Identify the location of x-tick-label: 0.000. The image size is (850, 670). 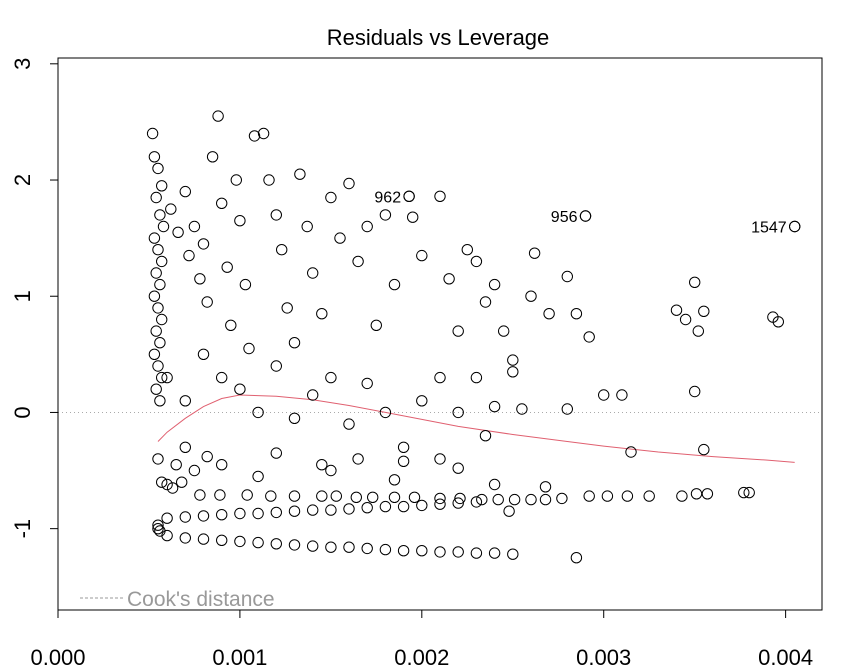
(57, 657).